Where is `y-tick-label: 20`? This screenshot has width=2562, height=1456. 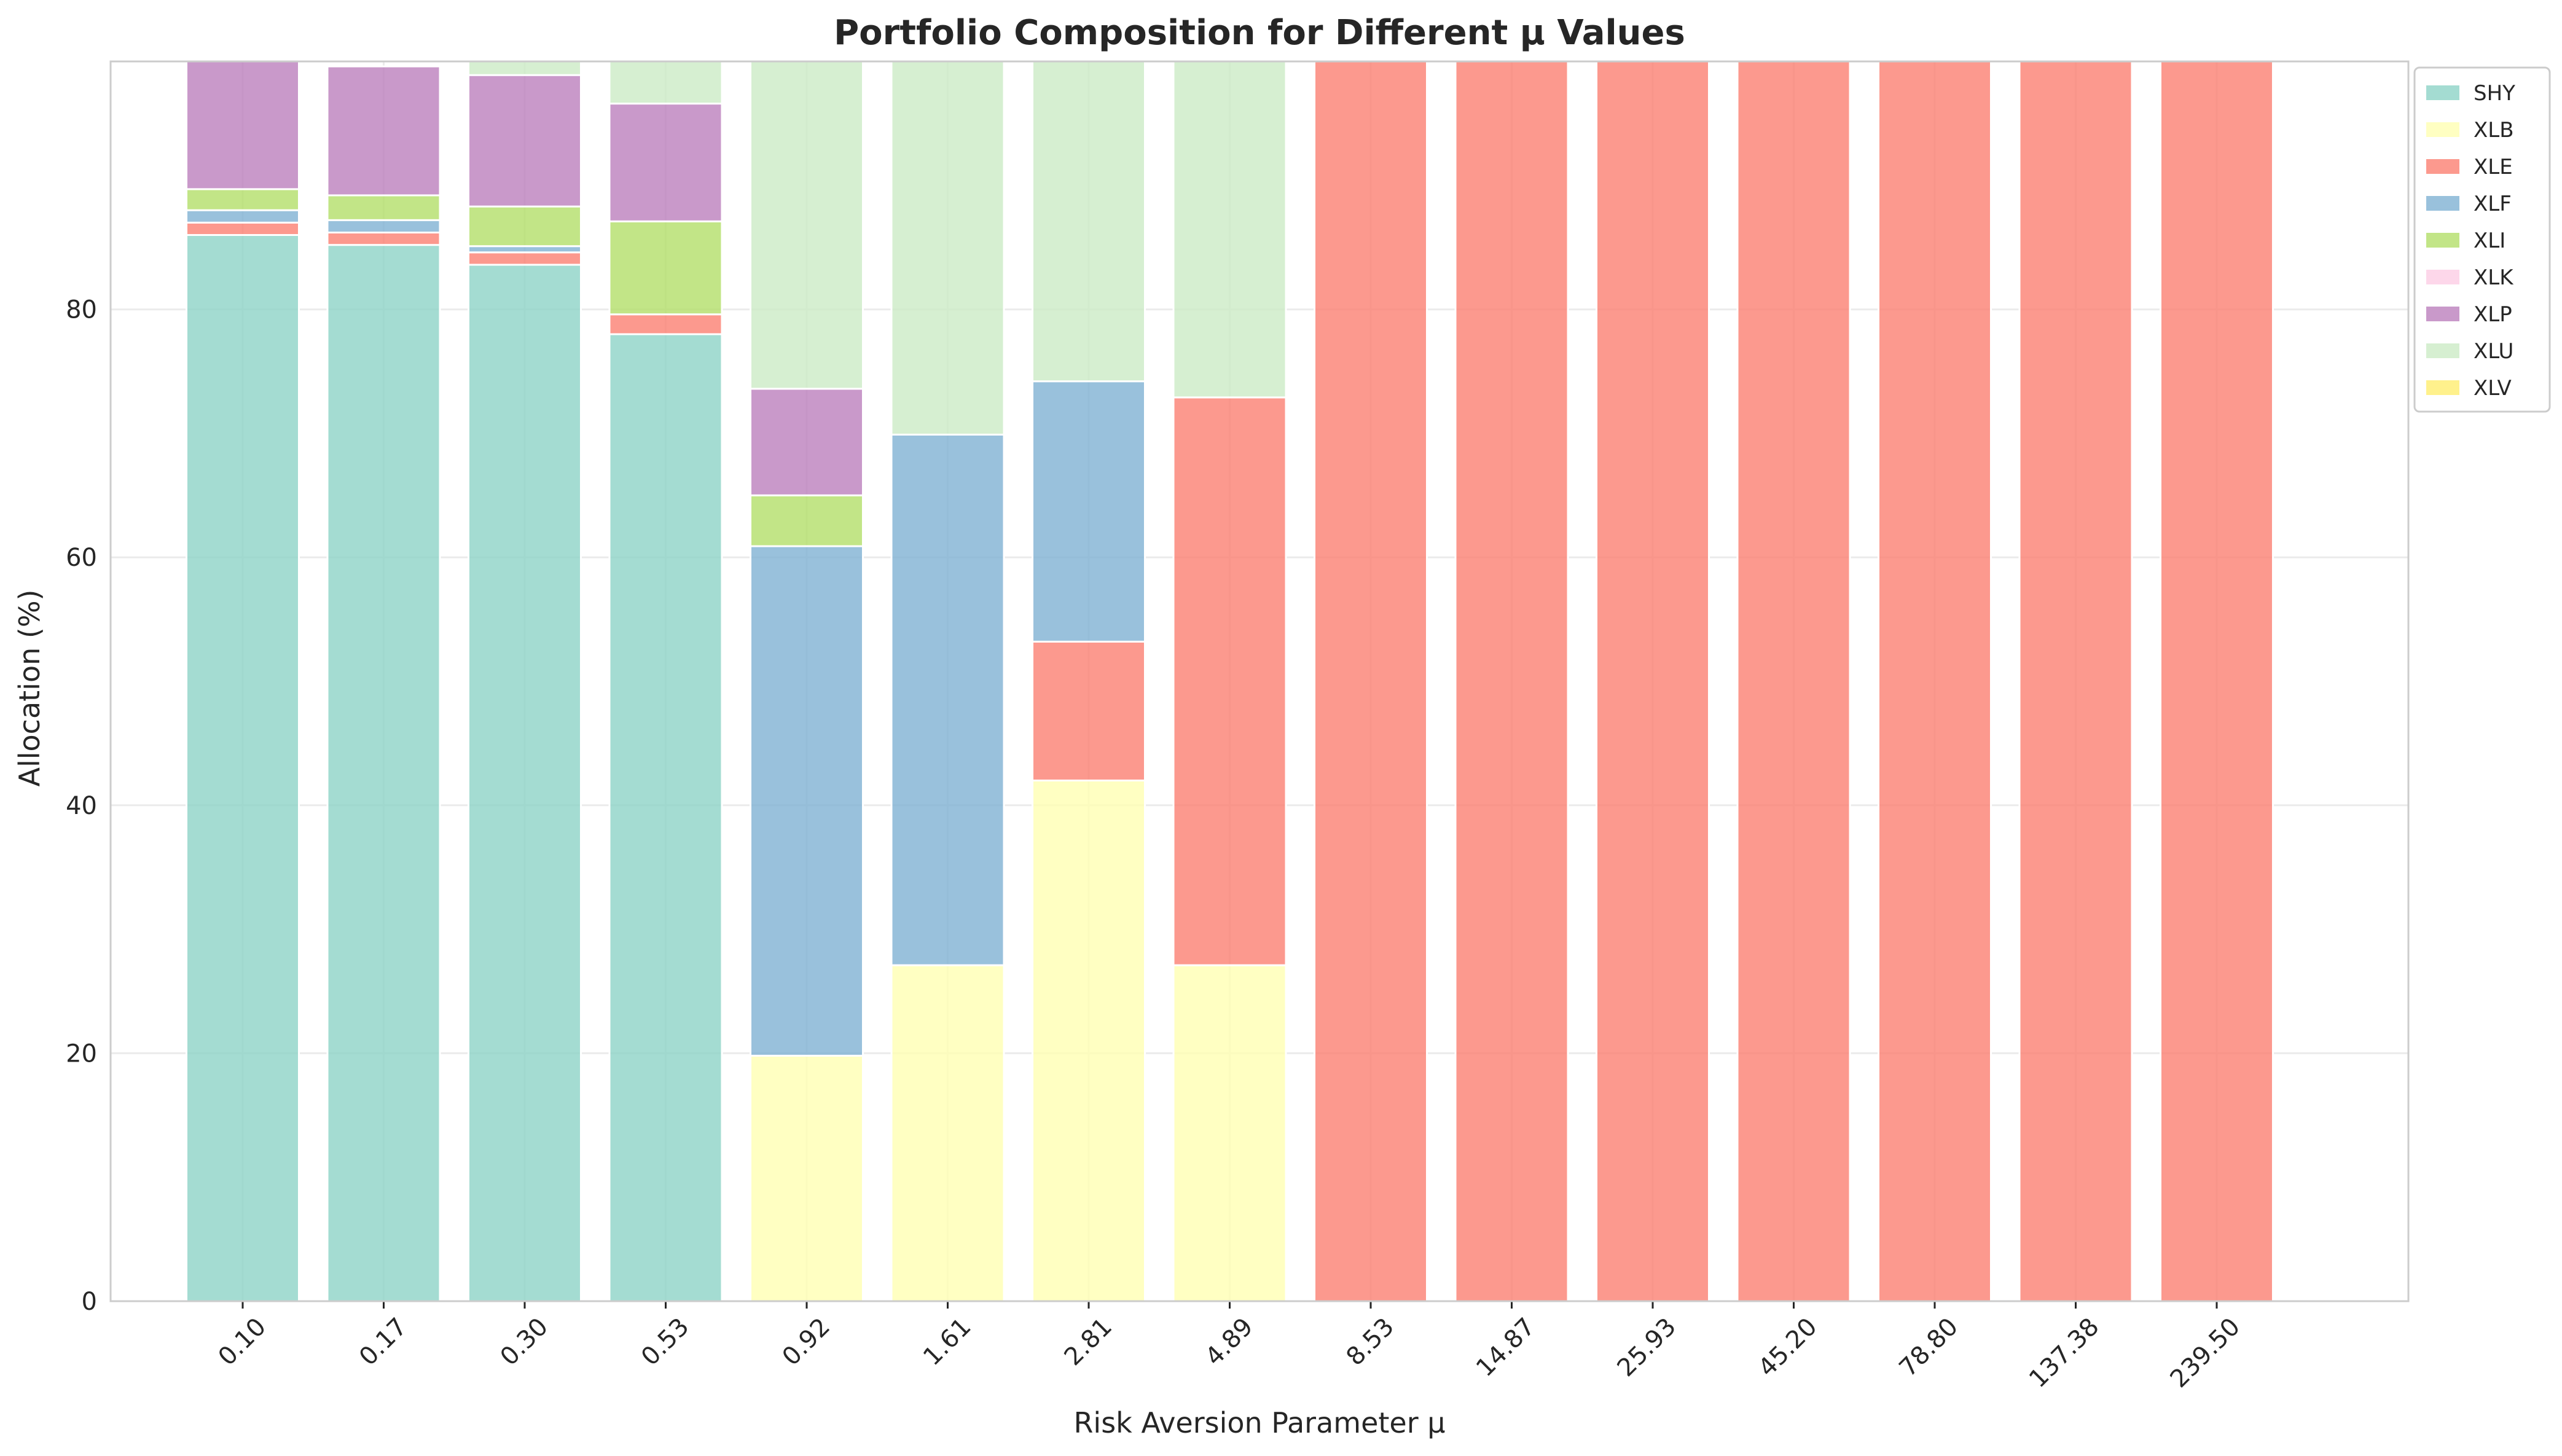 y-tick-label: 20 is located at coordinates (81, 1053).